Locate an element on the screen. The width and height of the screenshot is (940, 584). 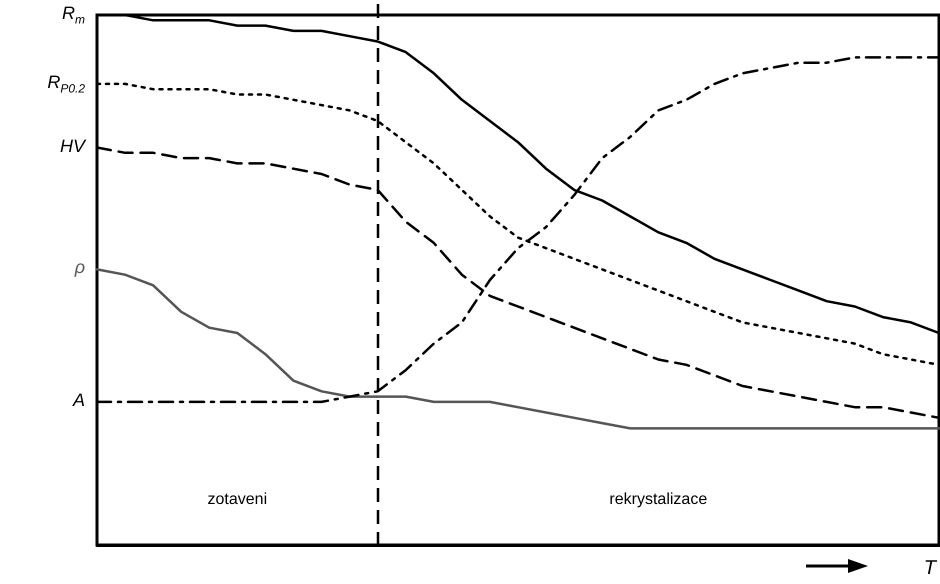
series-label: R$_{P0.2}$ is located at coordinates (66, 85).